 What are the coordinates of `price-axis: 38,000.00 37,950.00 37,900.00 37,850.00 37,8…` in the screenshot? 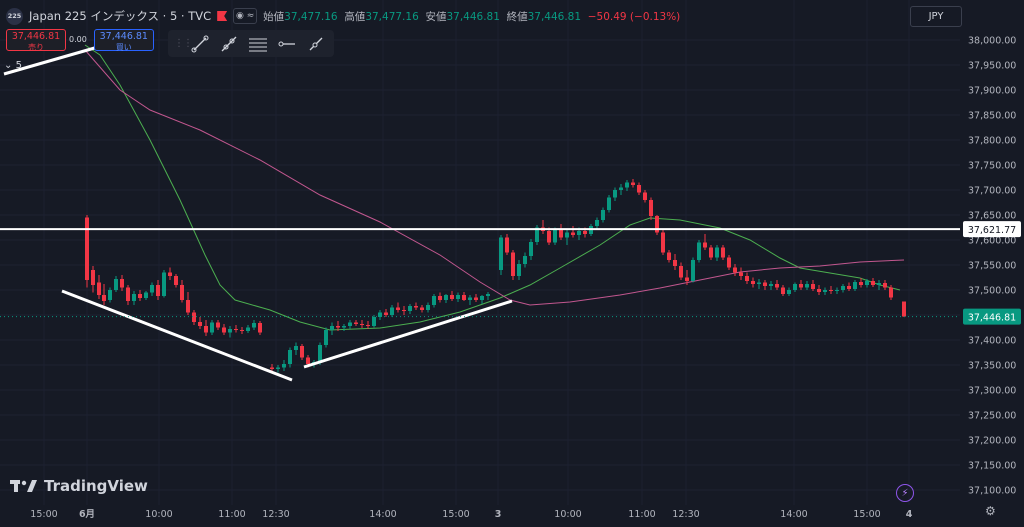 It's located at (993, 263).